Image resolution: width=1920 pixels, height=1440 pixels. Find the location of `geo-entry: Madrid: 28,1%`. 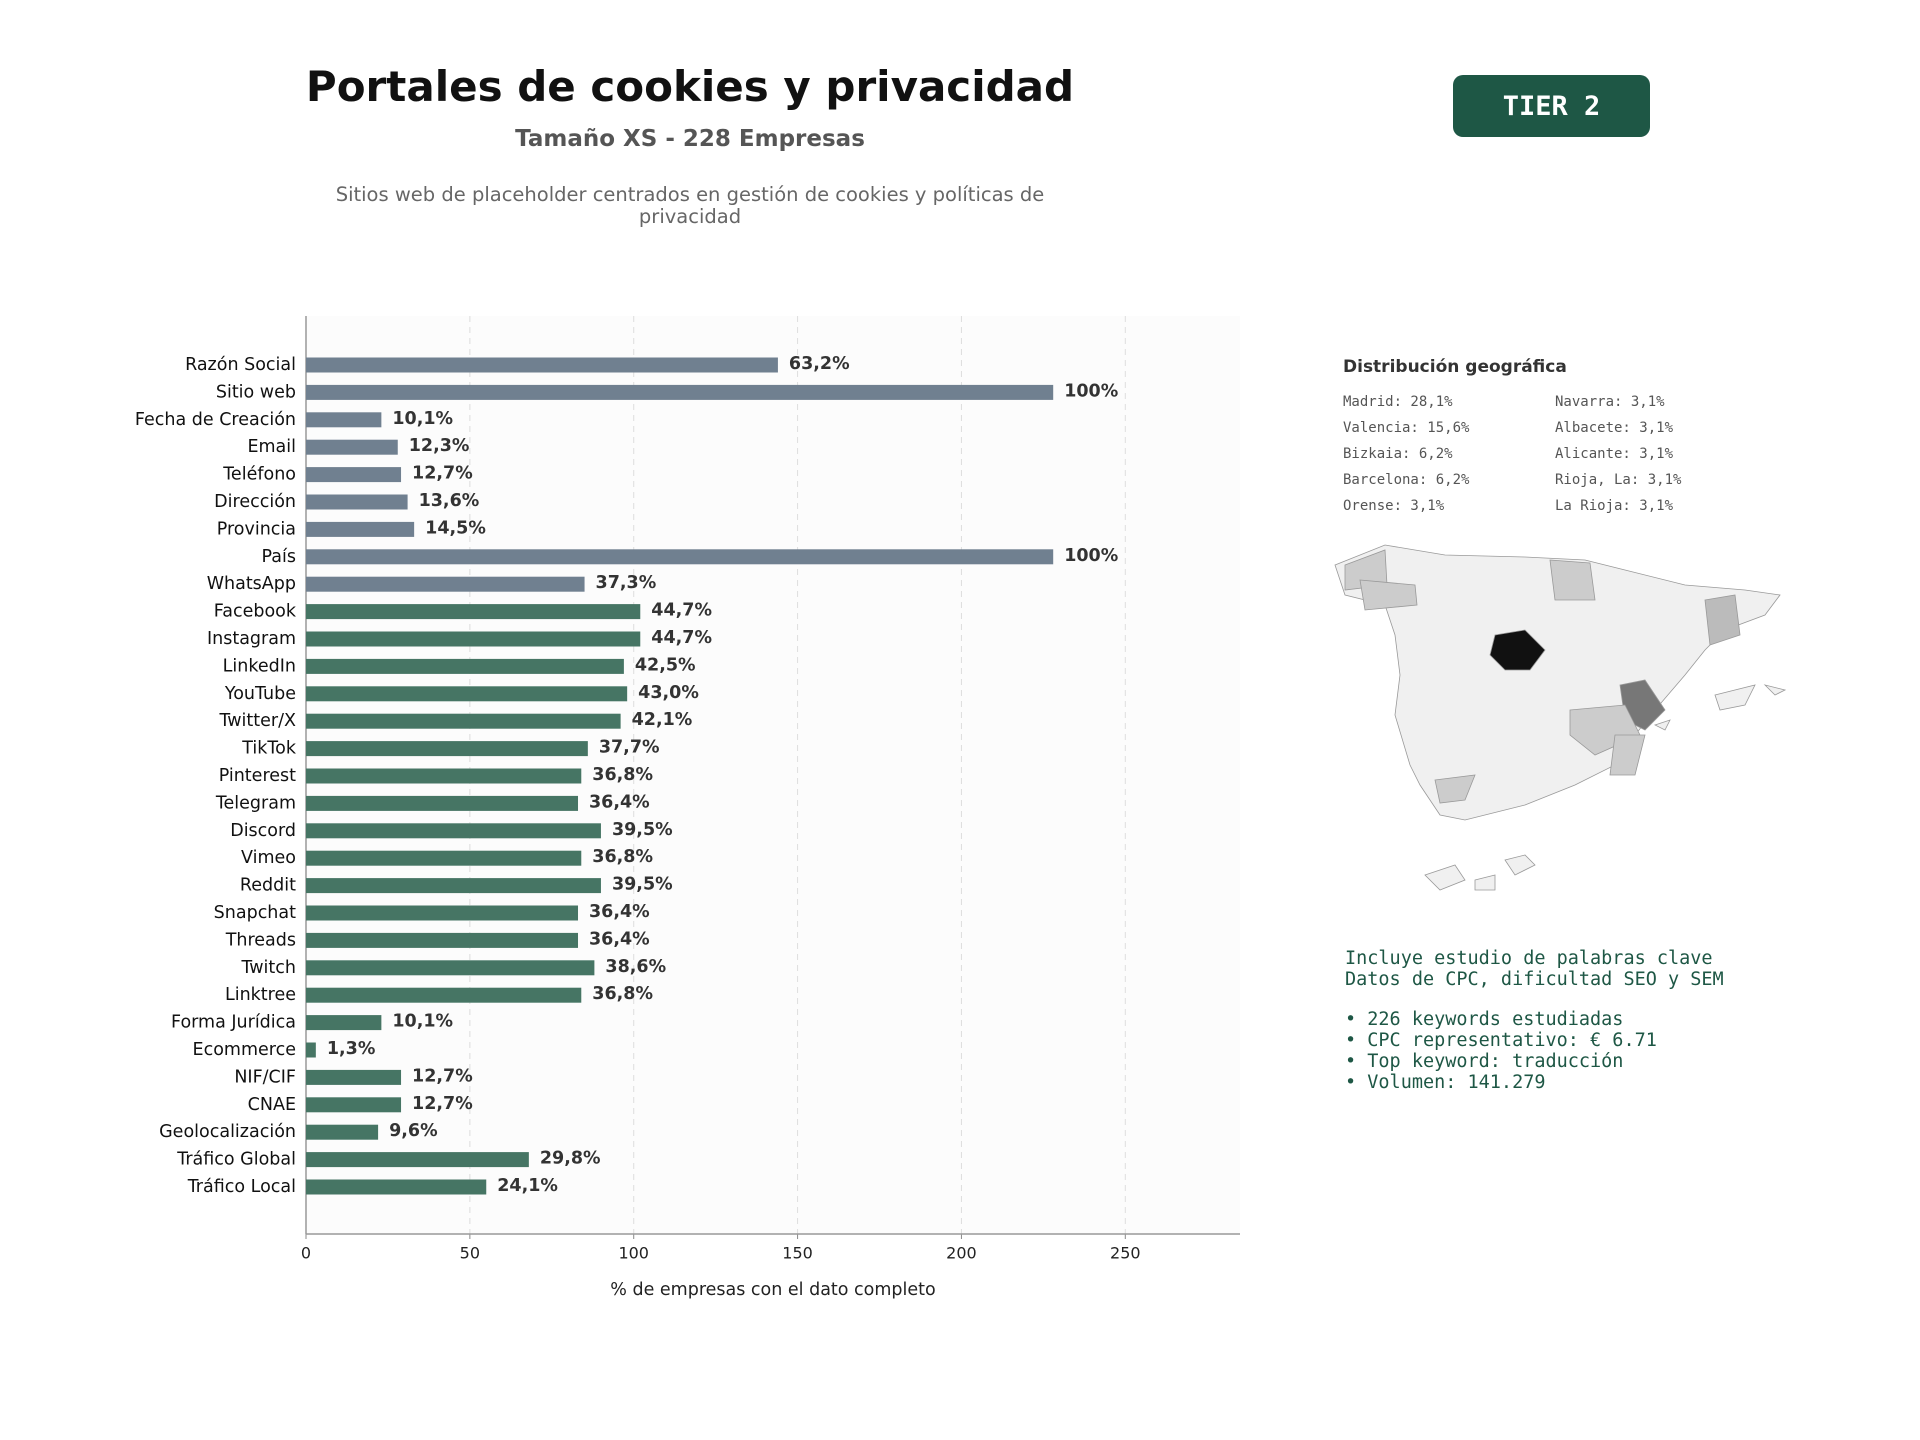

geo-entry: Madrid: 28,1% is located at coordinates (1398, 402).